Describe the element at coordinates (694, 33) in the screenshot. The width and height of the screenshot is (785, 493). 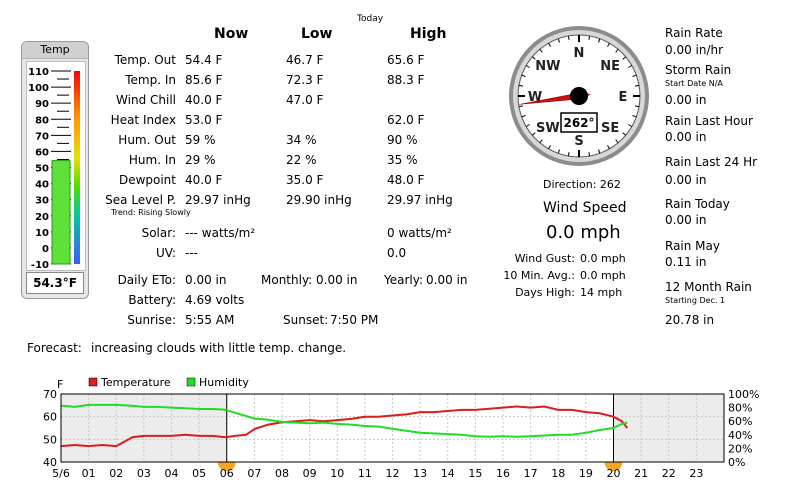
I see `rain-rate-label: Rain Rate` at that location.